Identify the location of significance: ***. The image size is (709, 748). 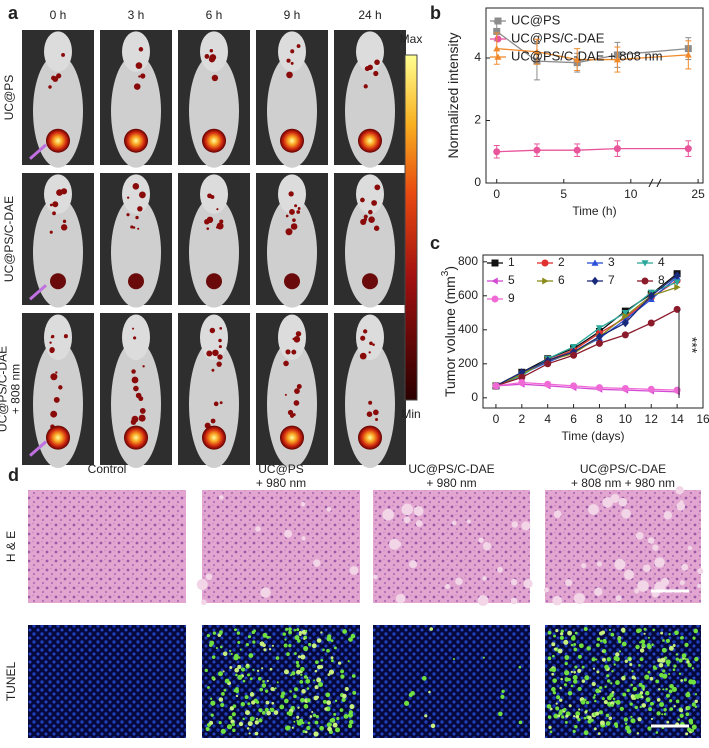
(692, 345).